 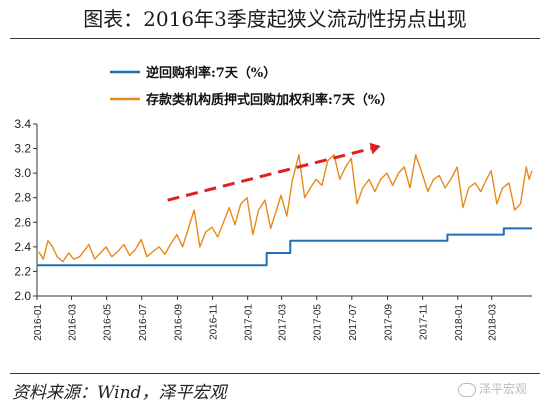 I want to click on y-tick-label: 3.0, so click(x=22, y=173).